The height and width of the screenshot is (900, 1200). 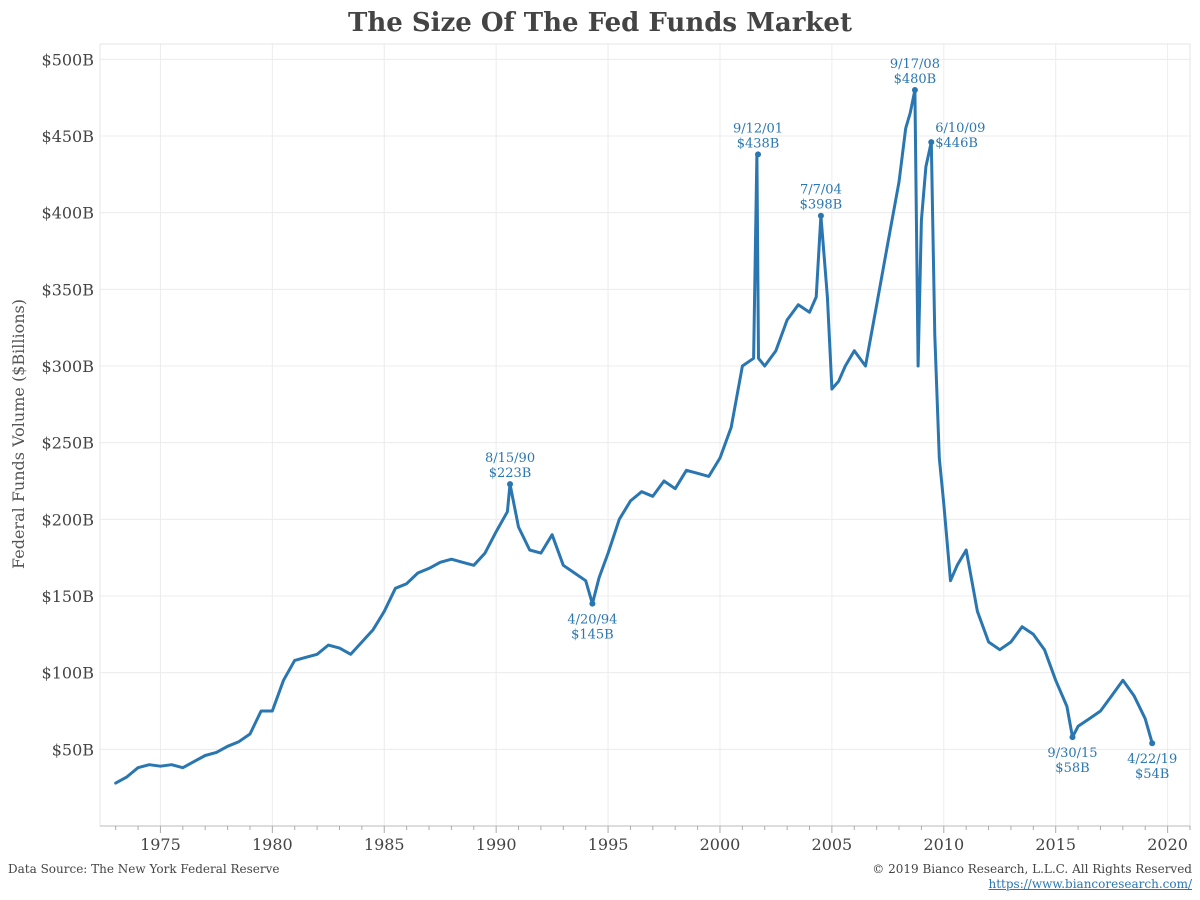 I want to click on chart-title: The Size Of The Fed Funds Market, so click(x=600, y=23).